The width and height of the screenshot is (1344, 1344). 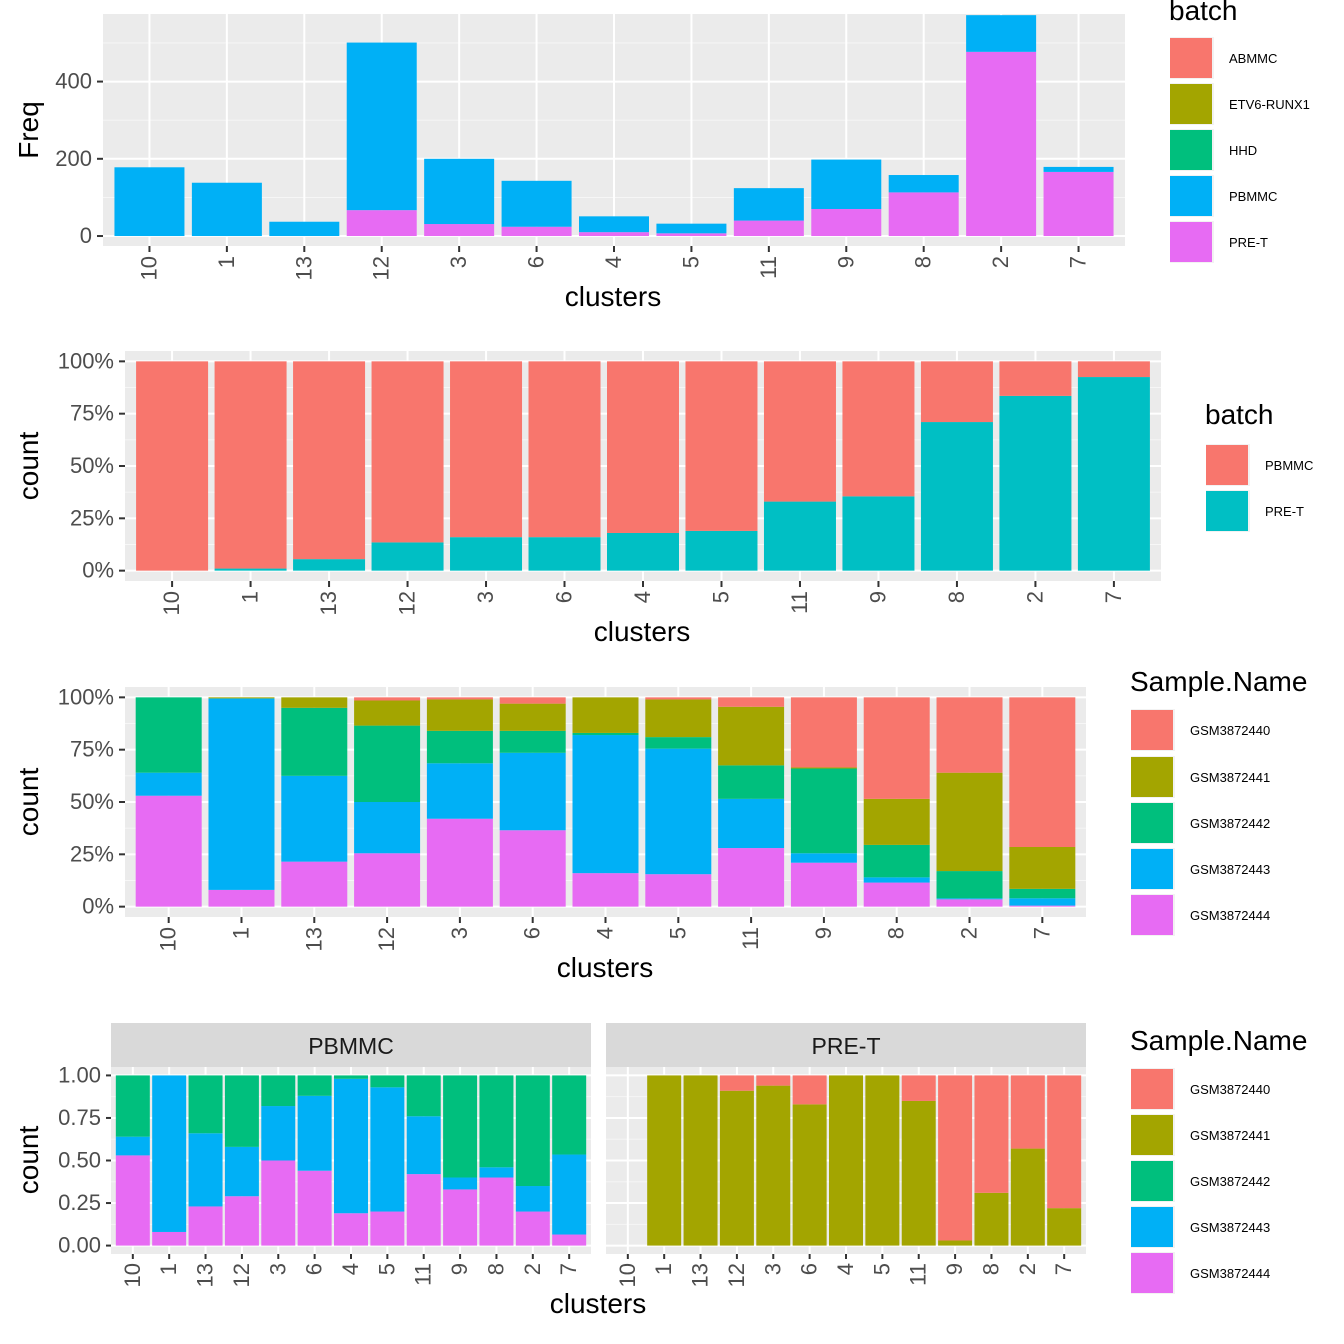 What do you see at coordinates (73, 158) in the screenshot?
I see `y-tick-label: 200` at bounding box center [73, 158].